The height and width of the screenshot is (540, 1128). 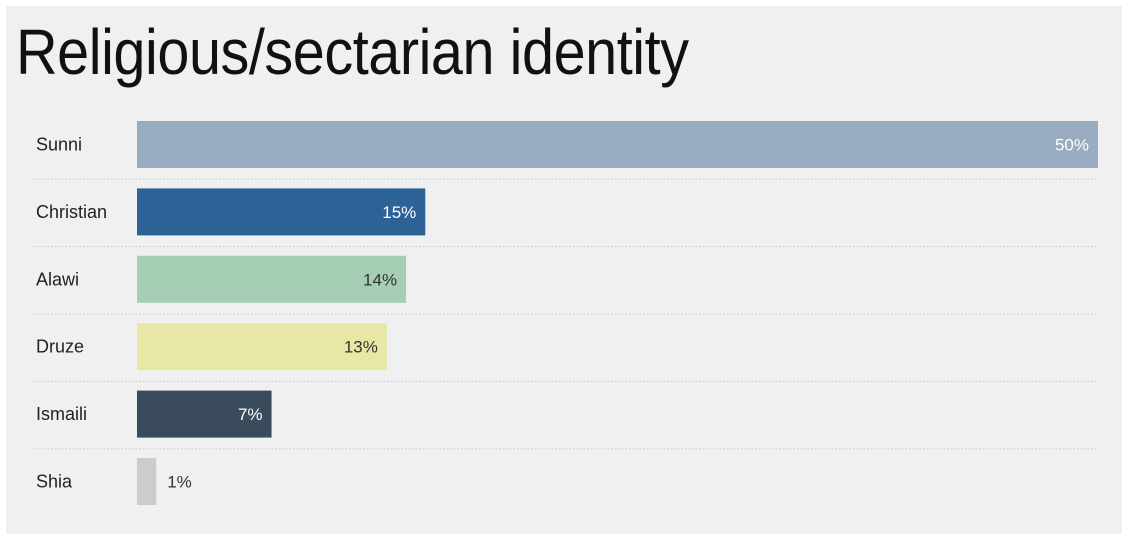 I want to click on category-label: Sunni, so click(x=59, y=145).